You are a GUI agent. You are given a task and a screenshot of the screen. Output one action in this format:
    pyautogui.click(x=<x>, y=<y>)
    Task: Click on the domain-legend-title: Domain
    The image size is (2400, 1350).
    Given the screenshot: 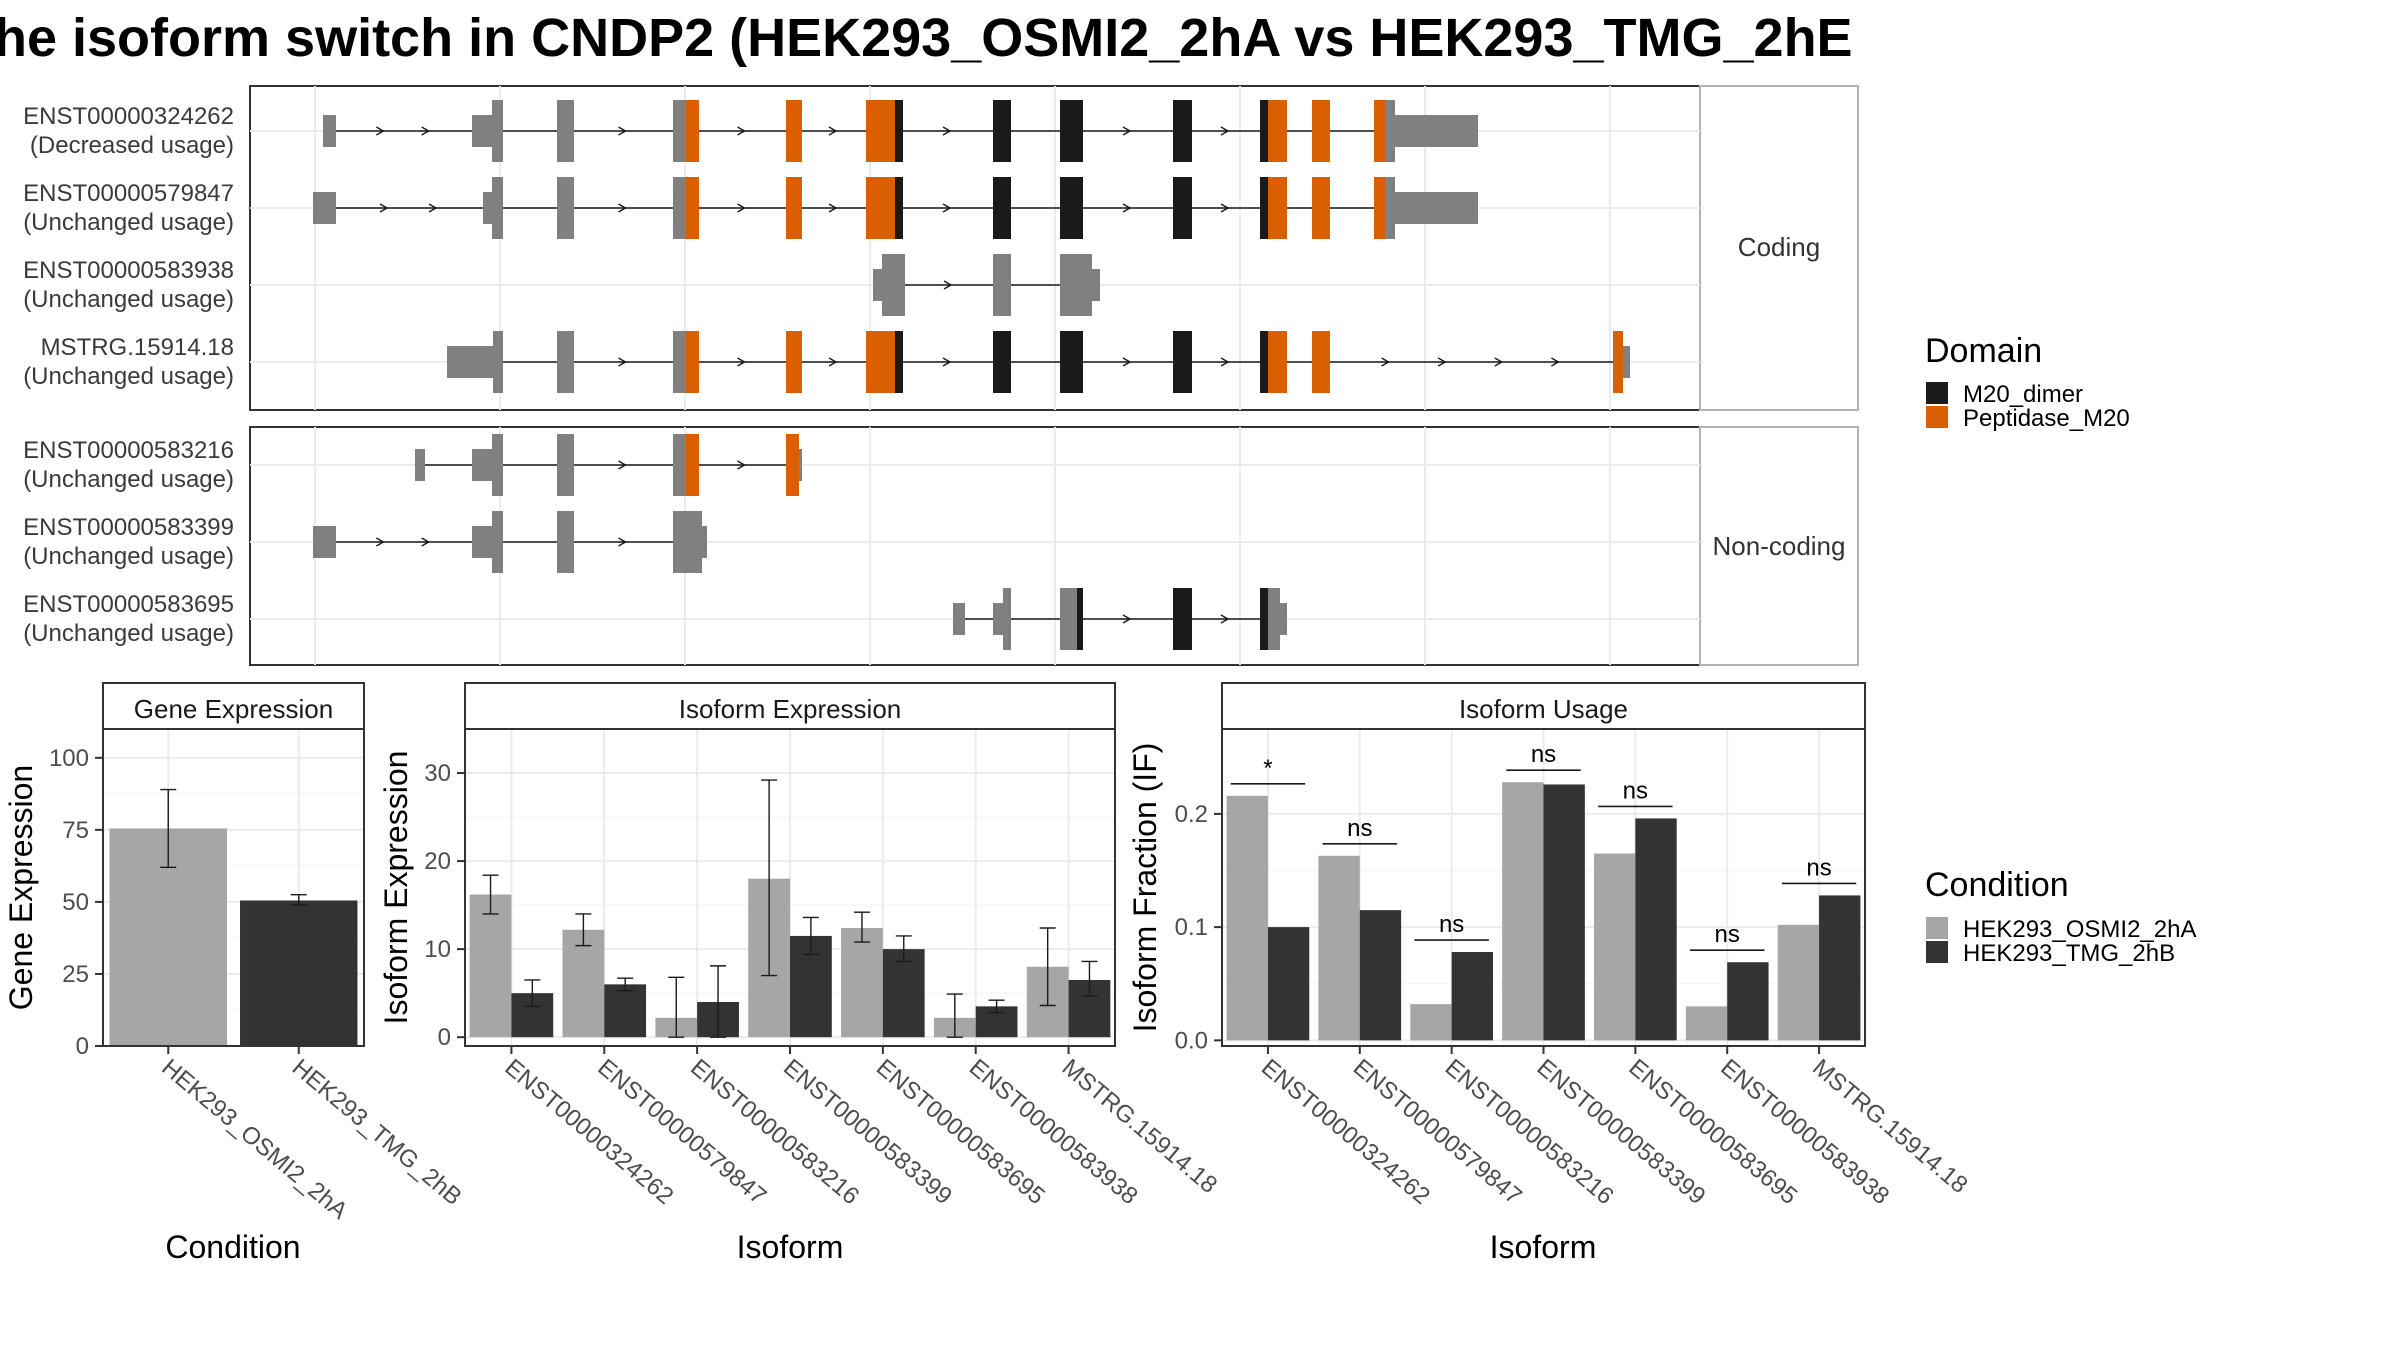 What is the action you would take?
    pyautogui.click(x=1983, y=351)
    